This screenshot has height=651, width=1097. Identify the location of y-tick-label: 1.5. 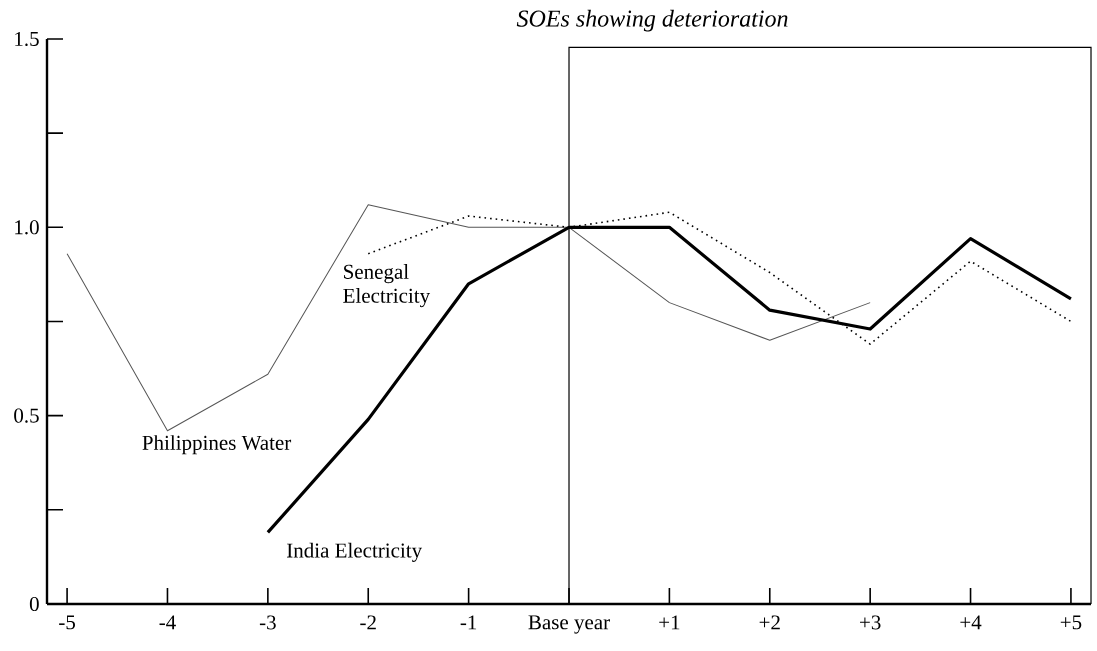
(27, 39).